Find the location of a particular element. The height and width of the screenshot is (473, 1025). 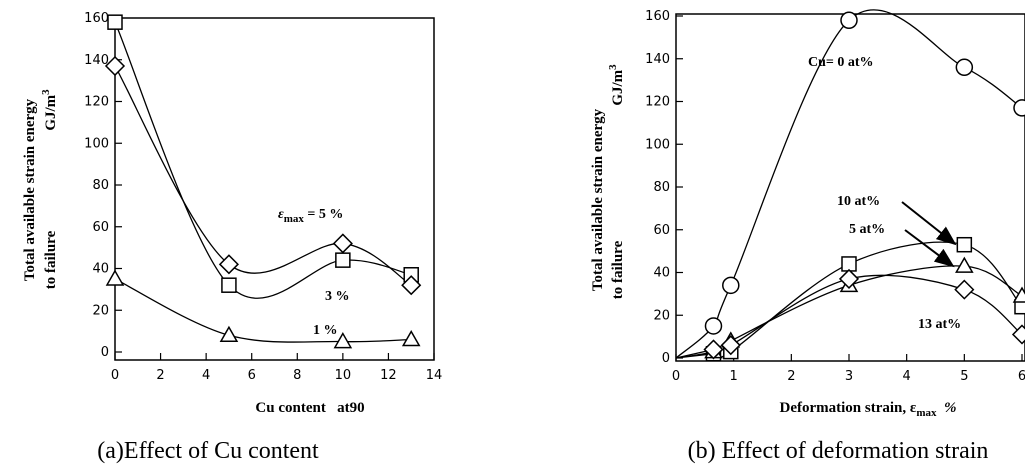

x-tick-label: 10 is located at coordinates (343, 375).